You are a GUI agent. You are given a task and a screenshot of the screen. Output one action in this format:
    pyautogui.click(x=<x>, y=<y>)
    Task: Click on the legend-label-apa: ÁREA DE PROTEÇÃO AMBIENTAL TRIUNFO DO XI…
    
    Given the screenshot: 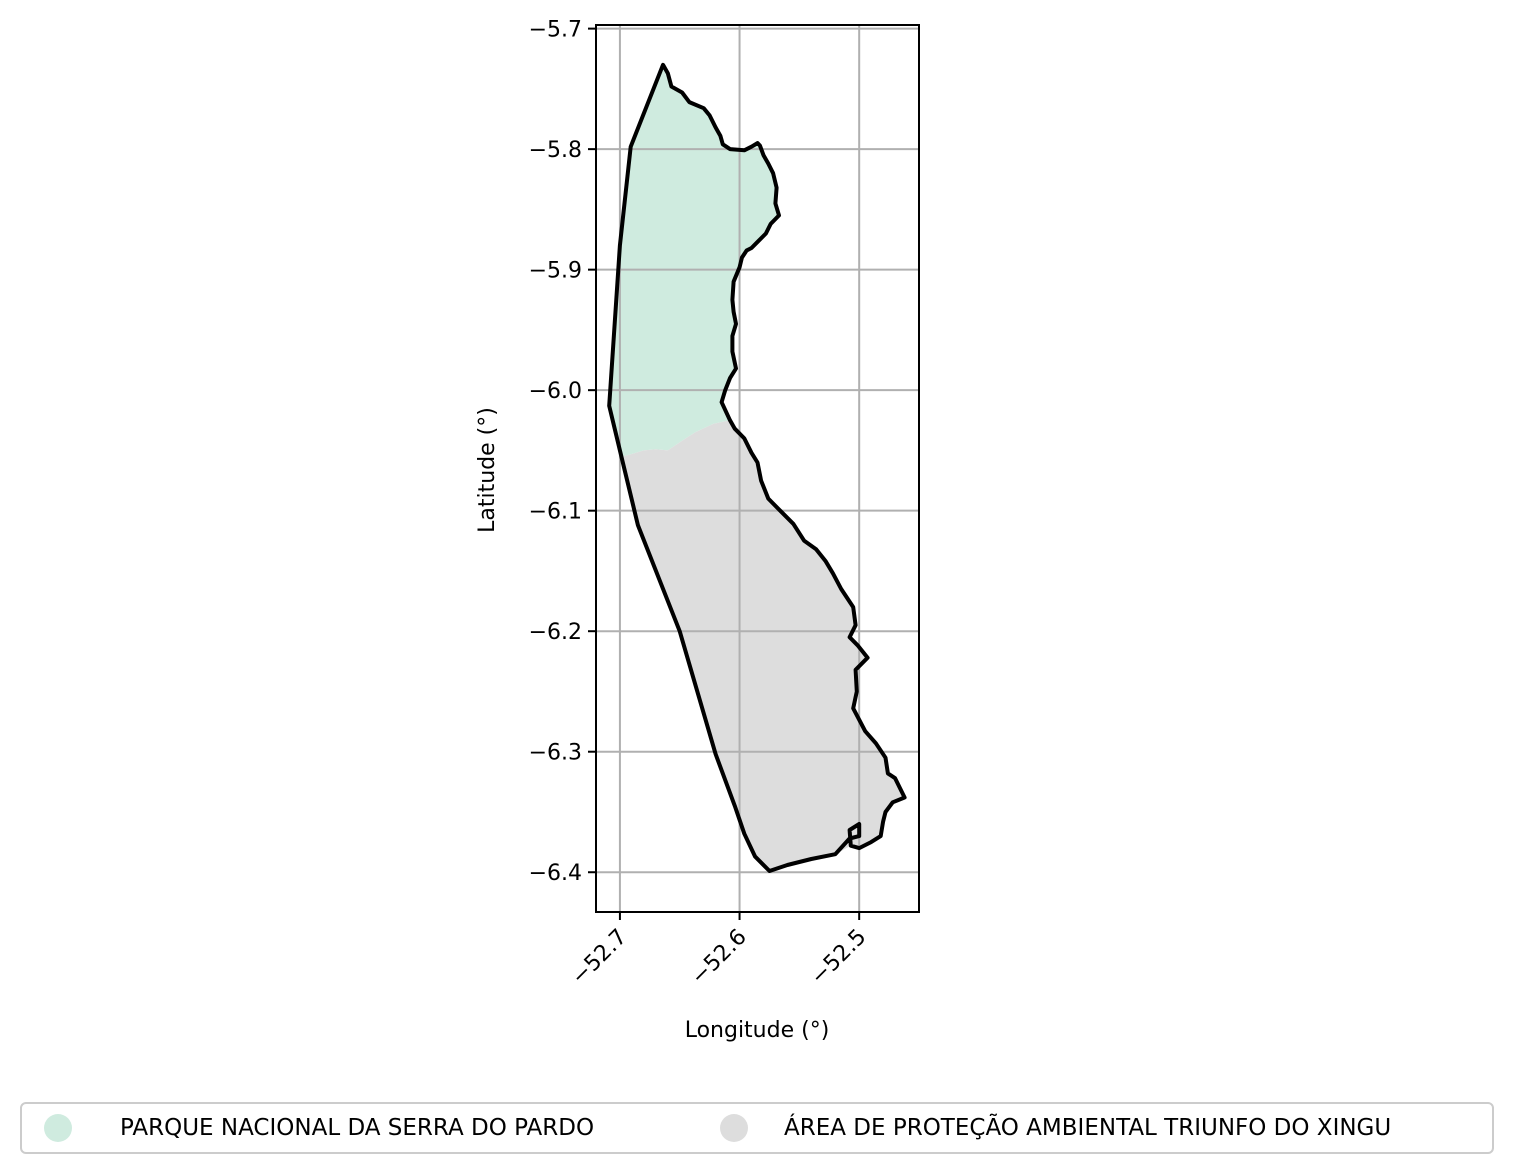 What is the action you would take?
    pyautogui.click(x=1088, y=1128)
    